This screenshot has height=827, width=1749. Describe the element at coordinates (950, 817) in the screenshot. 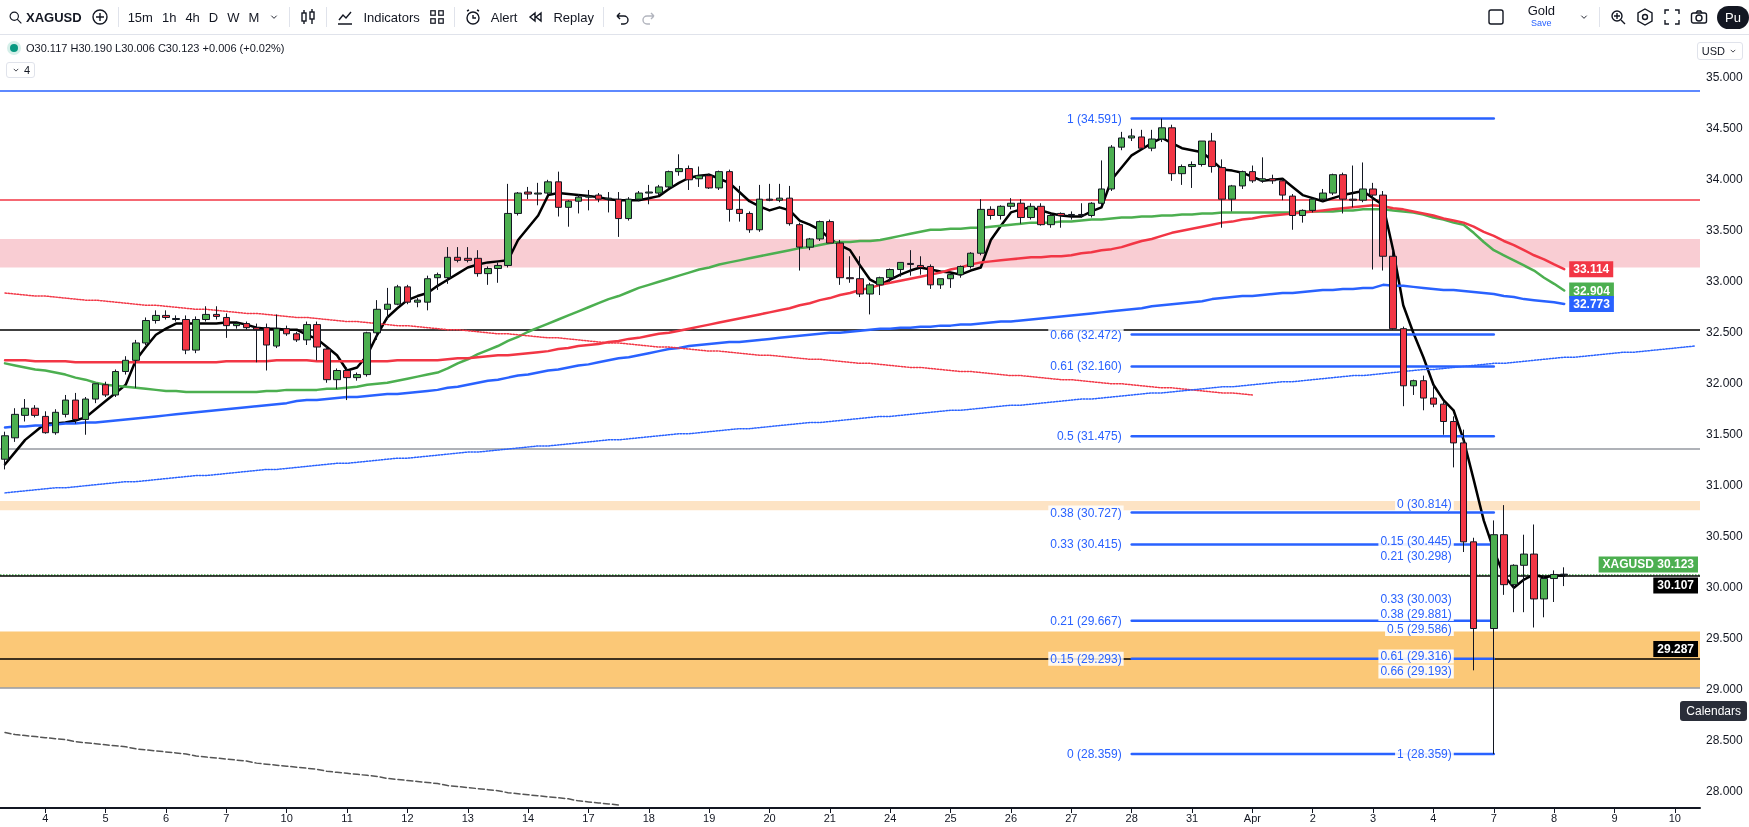

I see `x-tick-label: 25` at that location.